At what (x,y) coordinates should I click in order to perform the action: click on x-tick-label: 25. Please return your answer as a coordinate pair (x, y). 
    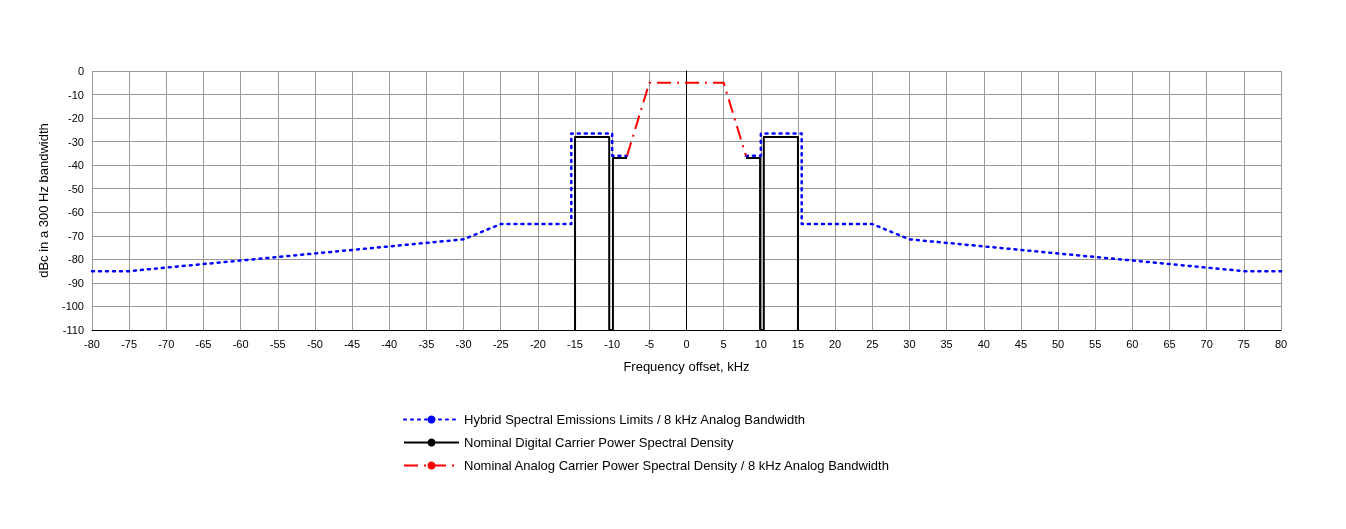
    Looking at the image, I should click on (872, 343).